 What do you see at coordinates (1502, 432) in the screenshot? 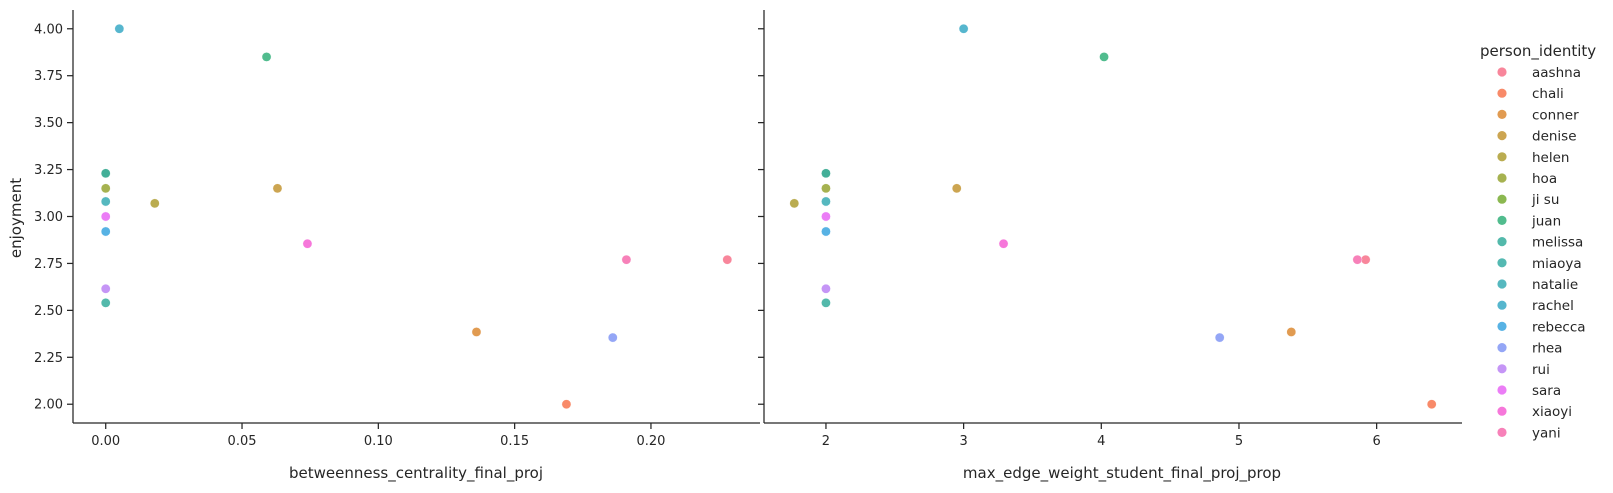
I see `legend-marker-yani` at bounding box center [1502, 432].